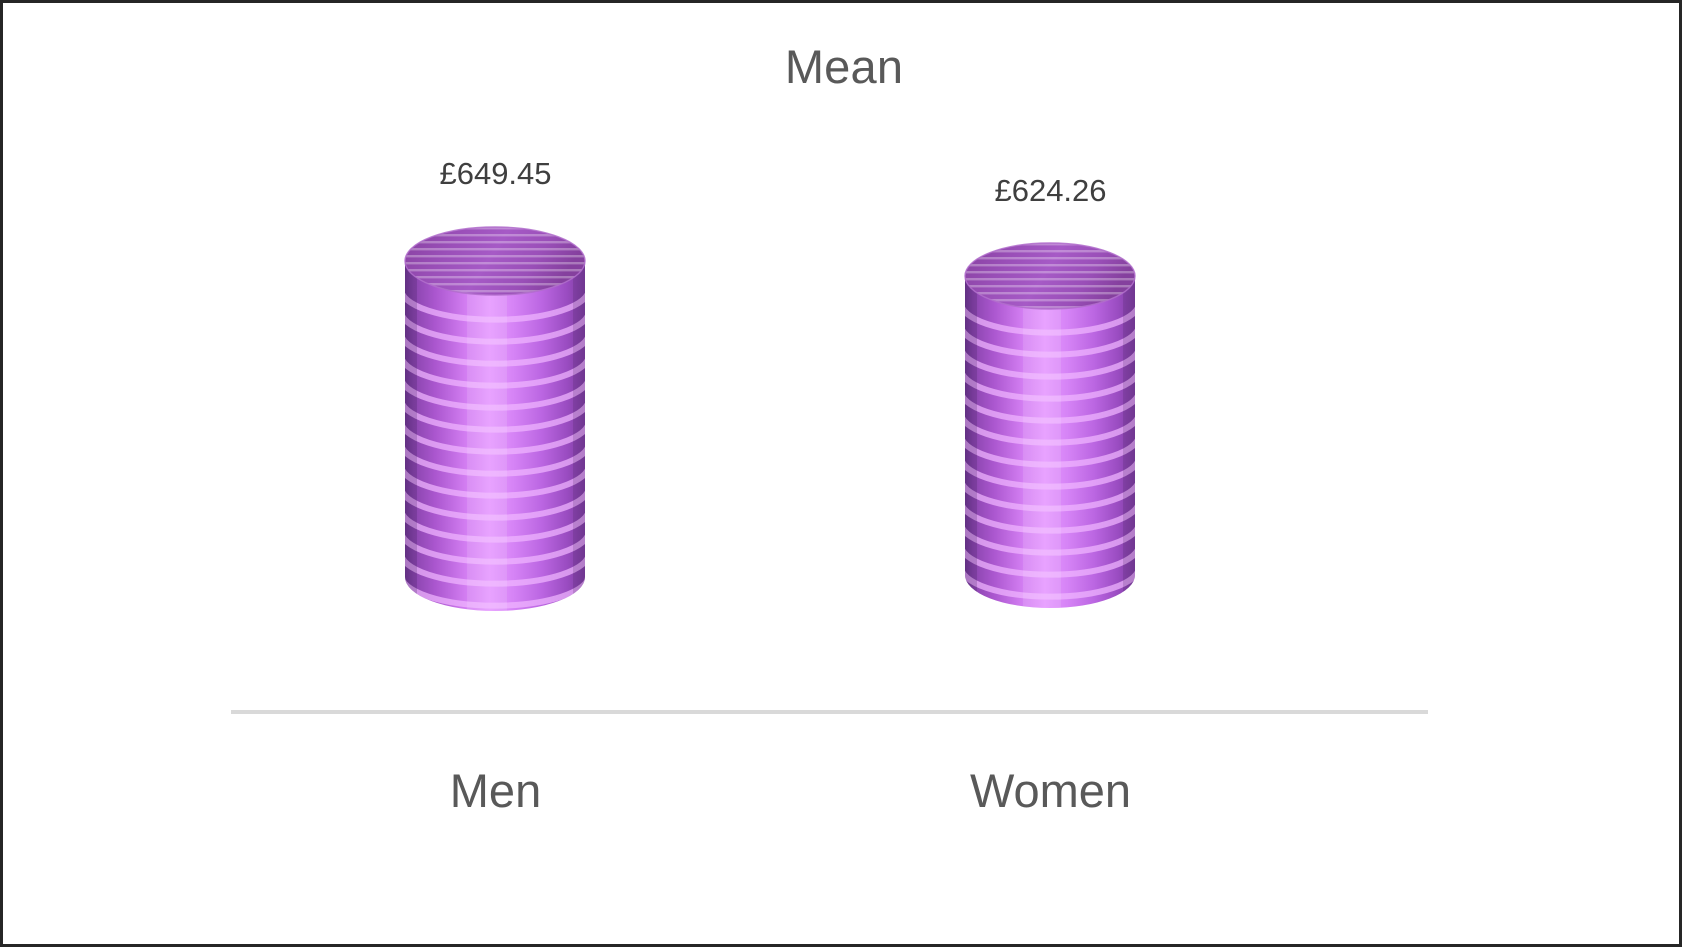  I want to click on data-label-men: £649.45, so click(495, 173).